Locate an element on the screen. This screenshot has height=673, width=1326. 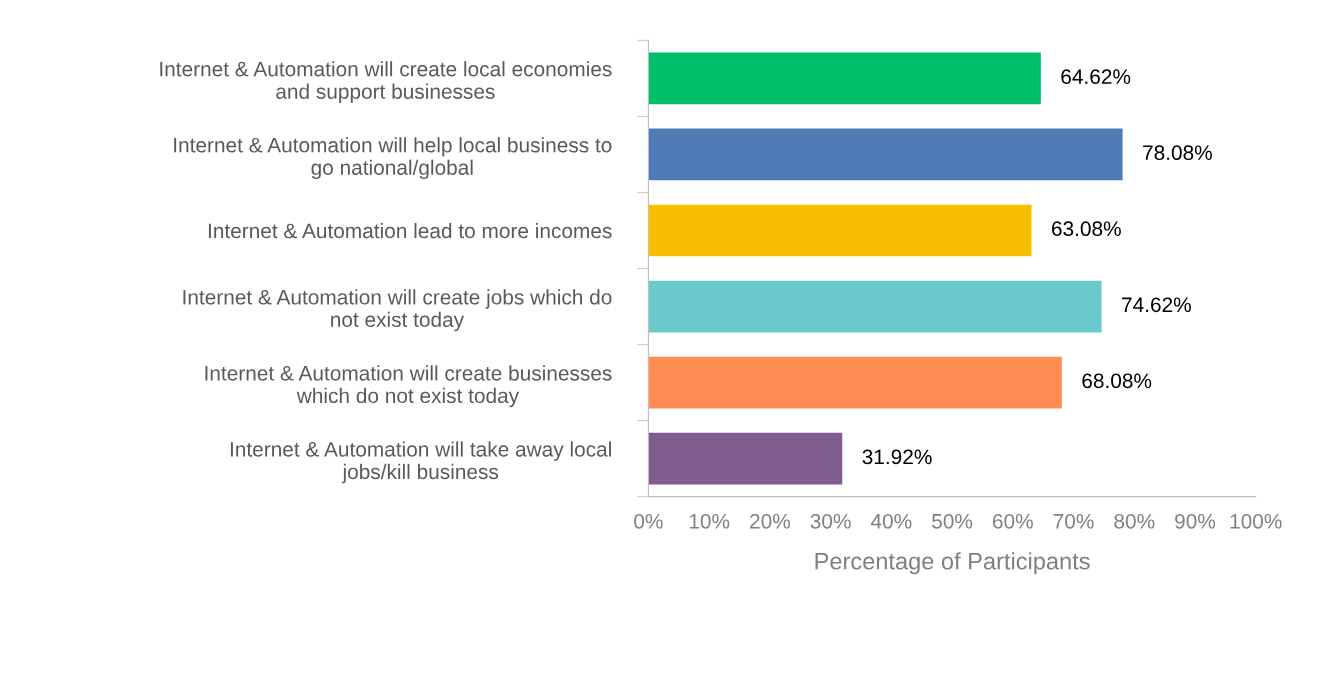
x-tick-label: 10% is located at coordinates (709, 521).